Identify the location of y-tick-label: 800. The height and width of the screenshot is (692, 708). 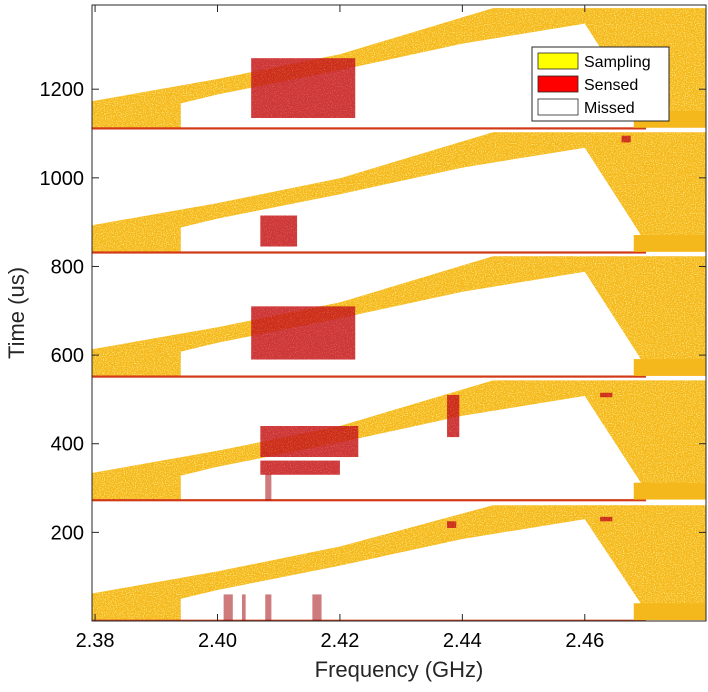
(67, 267).